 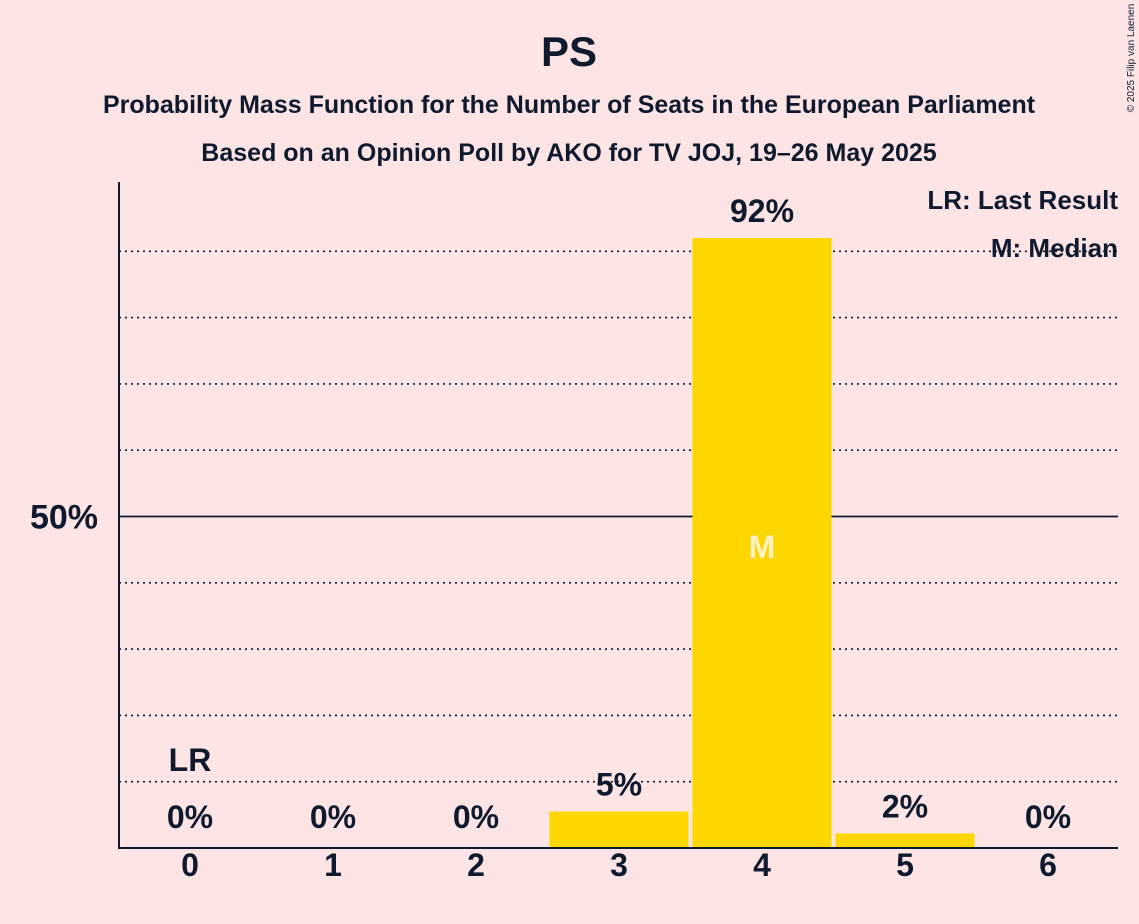 What do you see at coordinates (762, 547) in the screenshot?
I see `median-marker: M` at bounding box center [762, 547].